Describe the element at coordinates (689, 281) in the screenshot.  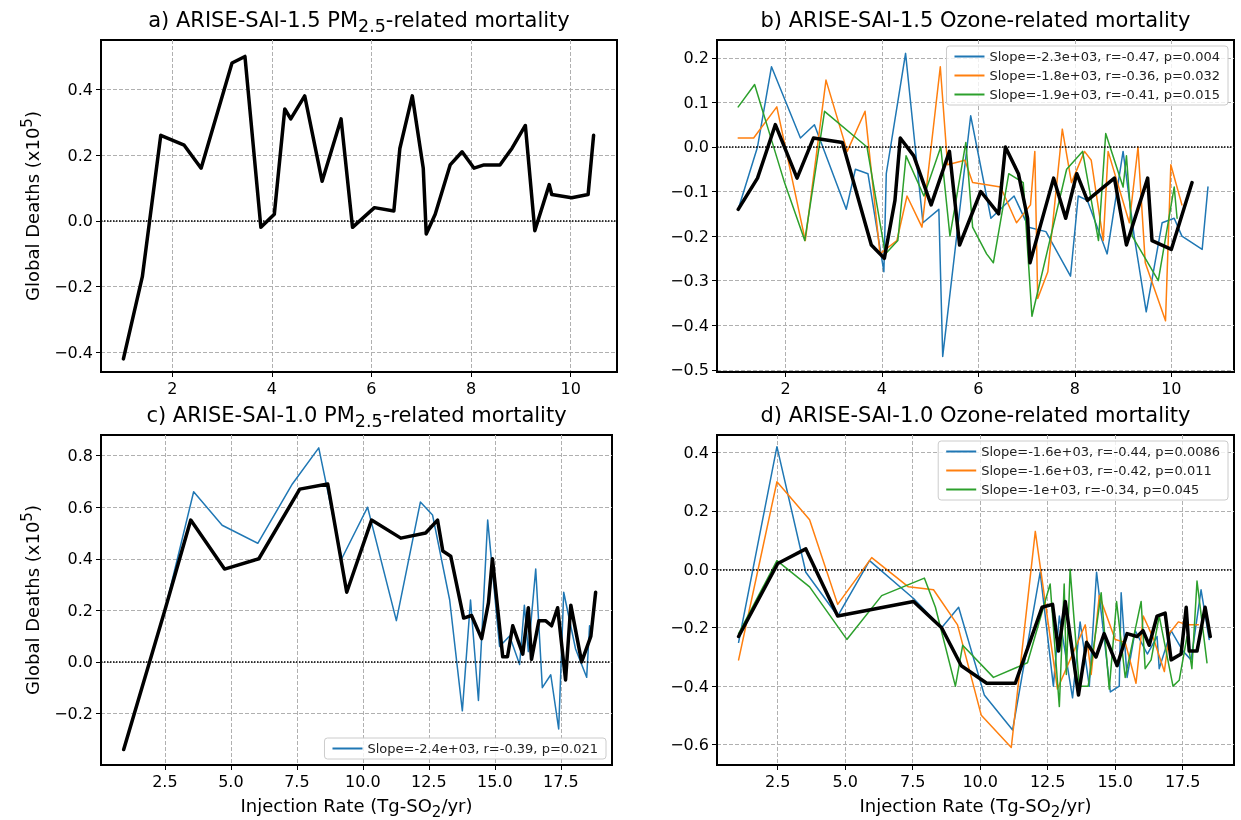
I see `y-tick-label: −0.3` at that location.